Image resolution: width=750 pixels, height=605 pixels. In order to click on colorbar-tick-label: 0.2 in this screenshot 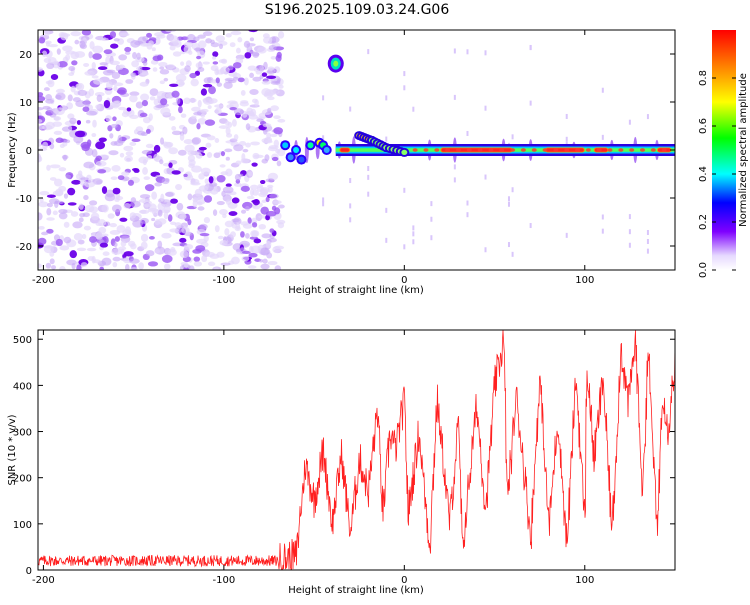, I will do `click(703, 222)`.